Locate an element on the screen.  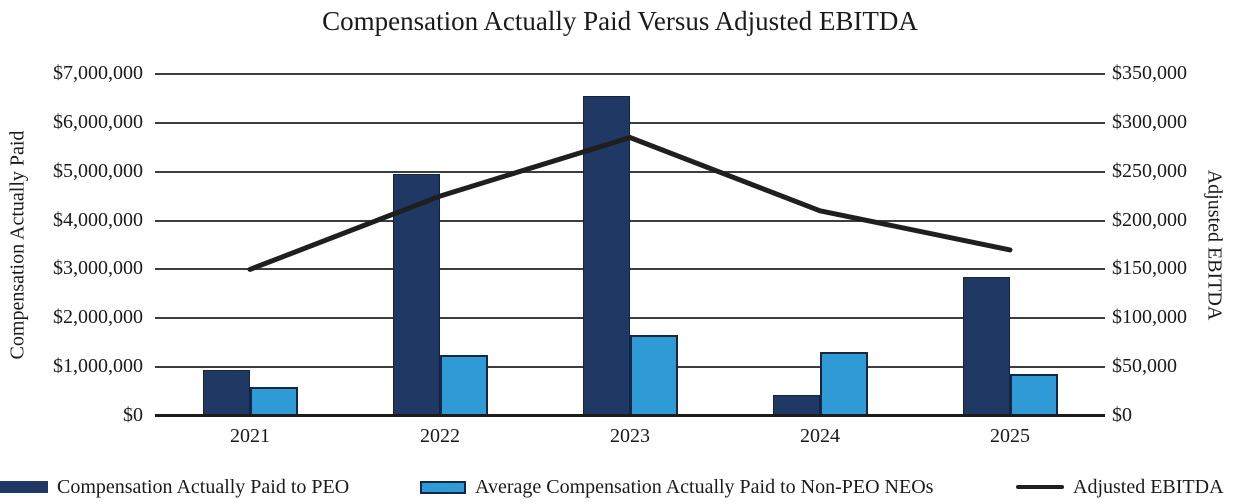
right-axis-title: Adjusted EBITDA is located at coordinates (1214, 245).